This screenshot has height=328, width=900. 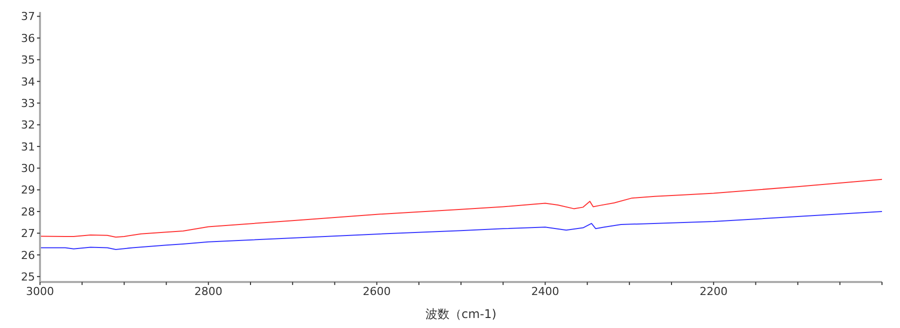 I want to click on y-tick-label: 27, so click(x=28, y=233).